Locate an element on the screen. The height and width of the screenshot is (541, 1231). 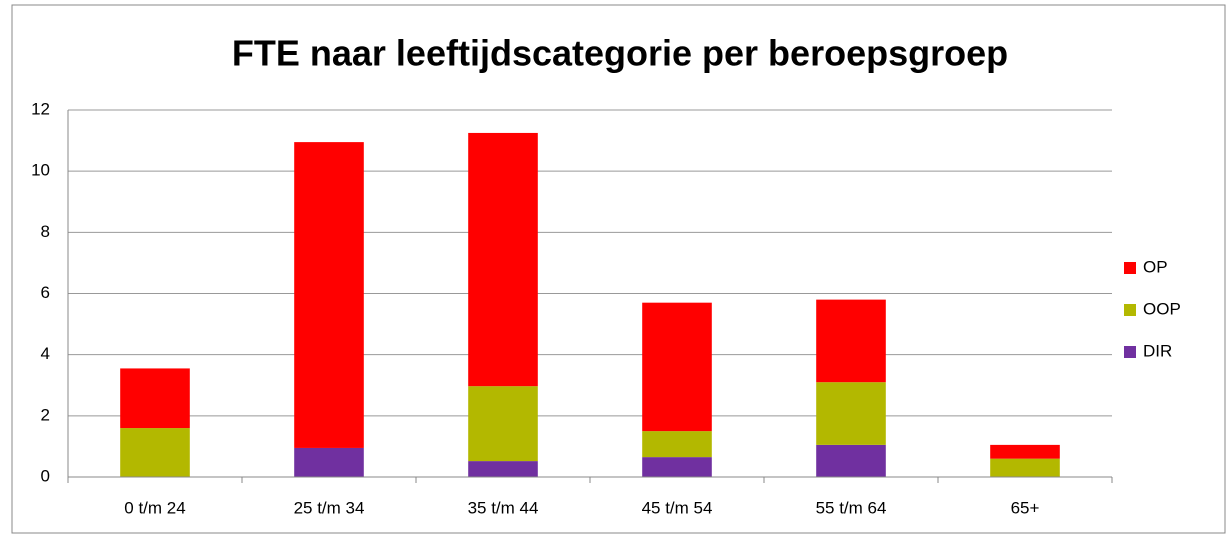
x-tick-label: 45 t/m 54 is located at coordinates (677, 507).